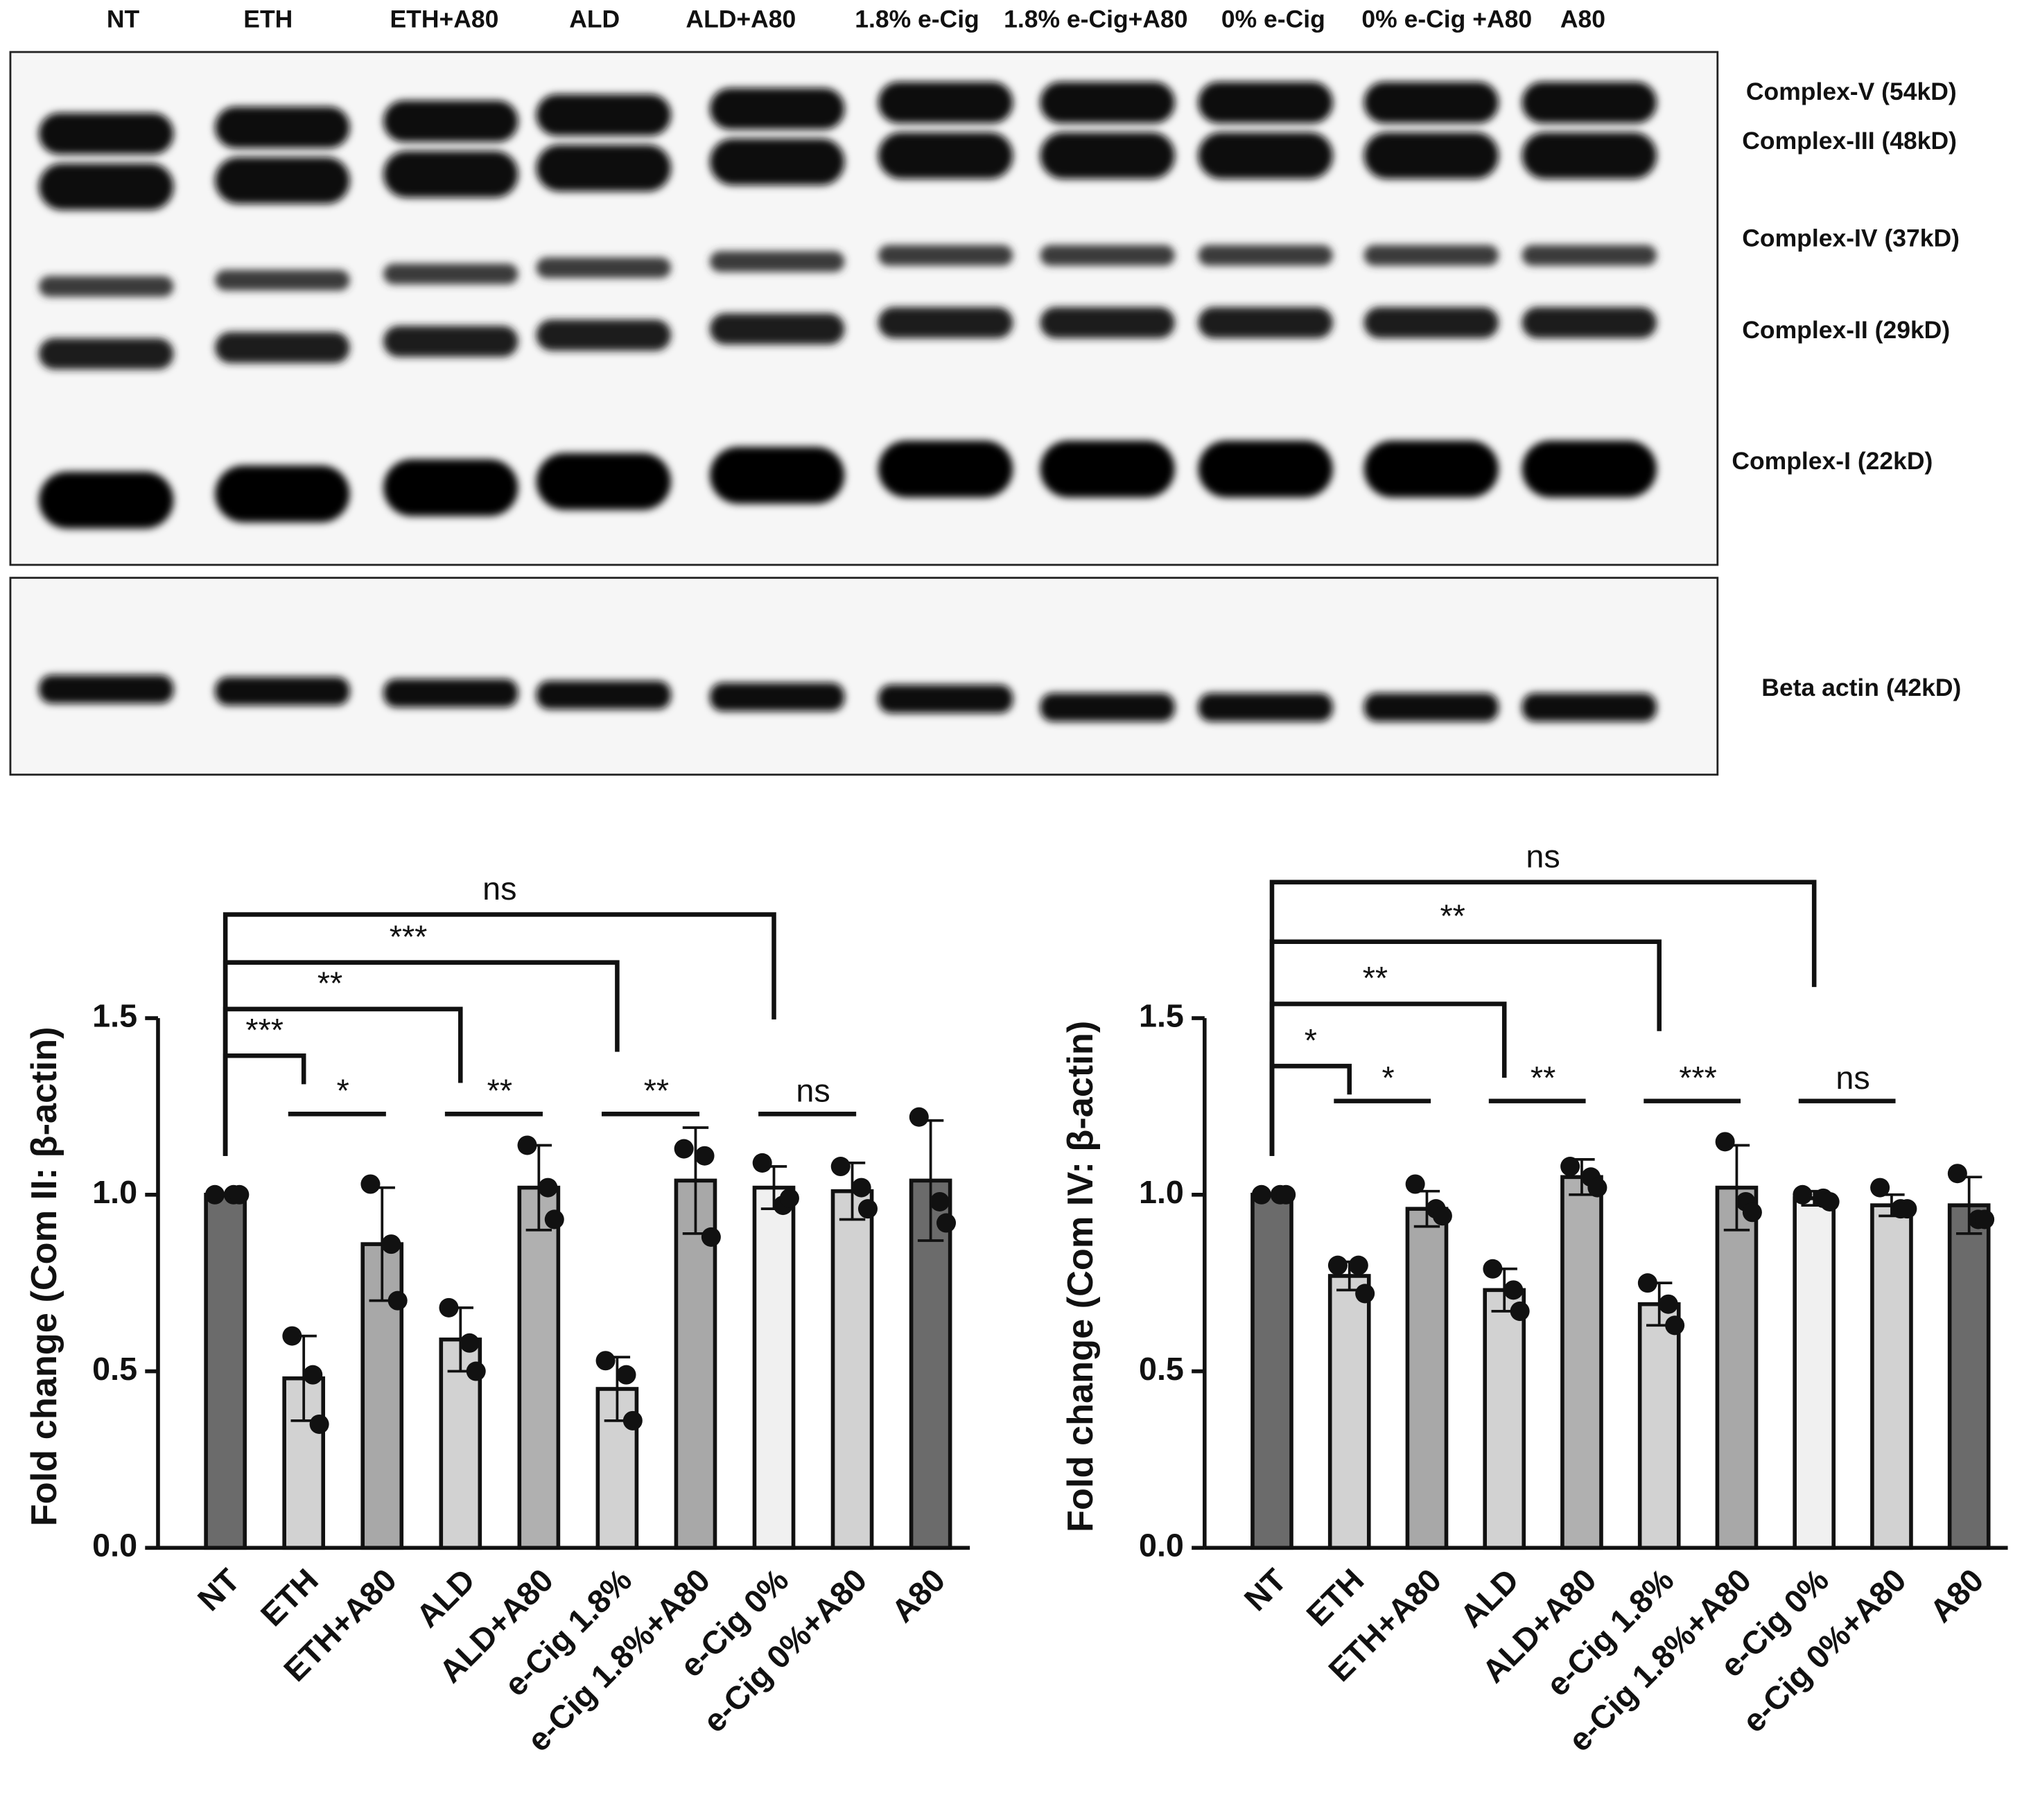 Image resolution: width=2031 pixels, height=1820 pixels. What do you see at coordinates (1265, 1589) in the screenshot?
I see `x-tick-label: NT` at bounding box center [1265, 1589].